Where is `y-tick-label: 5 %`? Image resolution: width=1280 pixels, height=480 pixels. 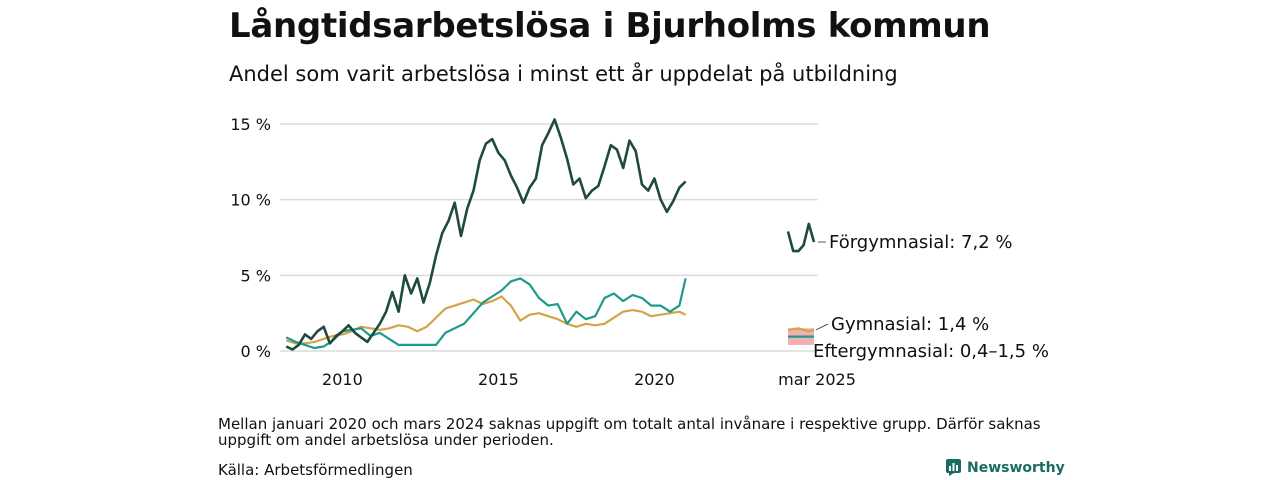 y-tick-label: 5 % is located at coordinates (256, 275).